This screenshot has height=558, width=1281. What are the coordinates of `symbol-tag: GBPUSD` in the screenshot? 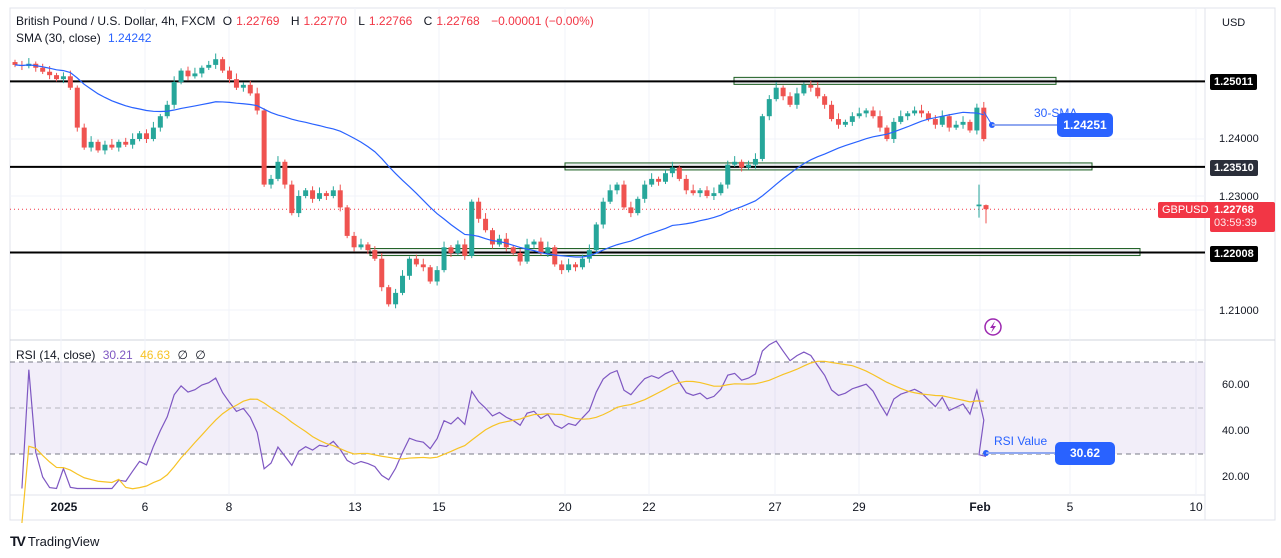 It's located at (1185, 210).